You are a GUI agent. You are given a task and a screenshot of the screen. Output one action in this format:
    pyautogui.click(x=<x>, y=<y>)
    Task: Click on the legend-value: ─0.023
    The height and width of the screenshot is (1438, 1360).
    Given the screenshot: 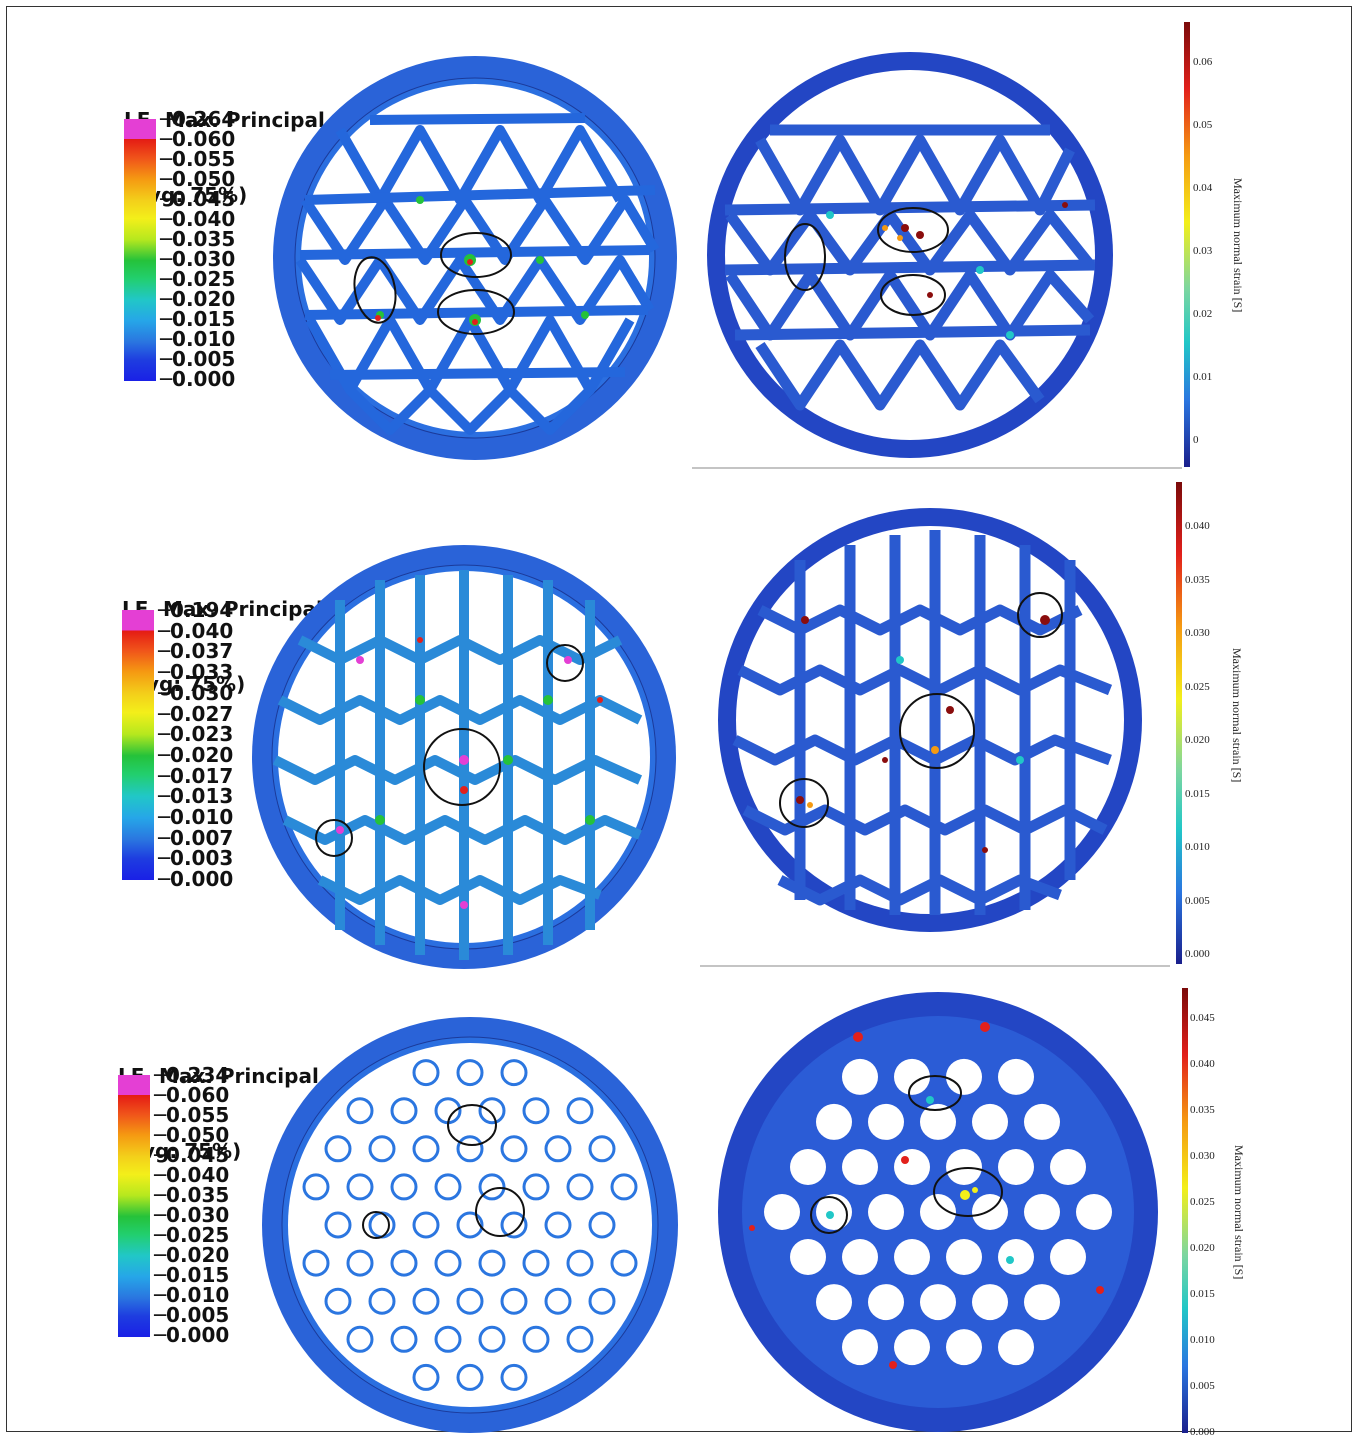 What is the action you would take?
    pyautogui.click(x=196, y=734)
    